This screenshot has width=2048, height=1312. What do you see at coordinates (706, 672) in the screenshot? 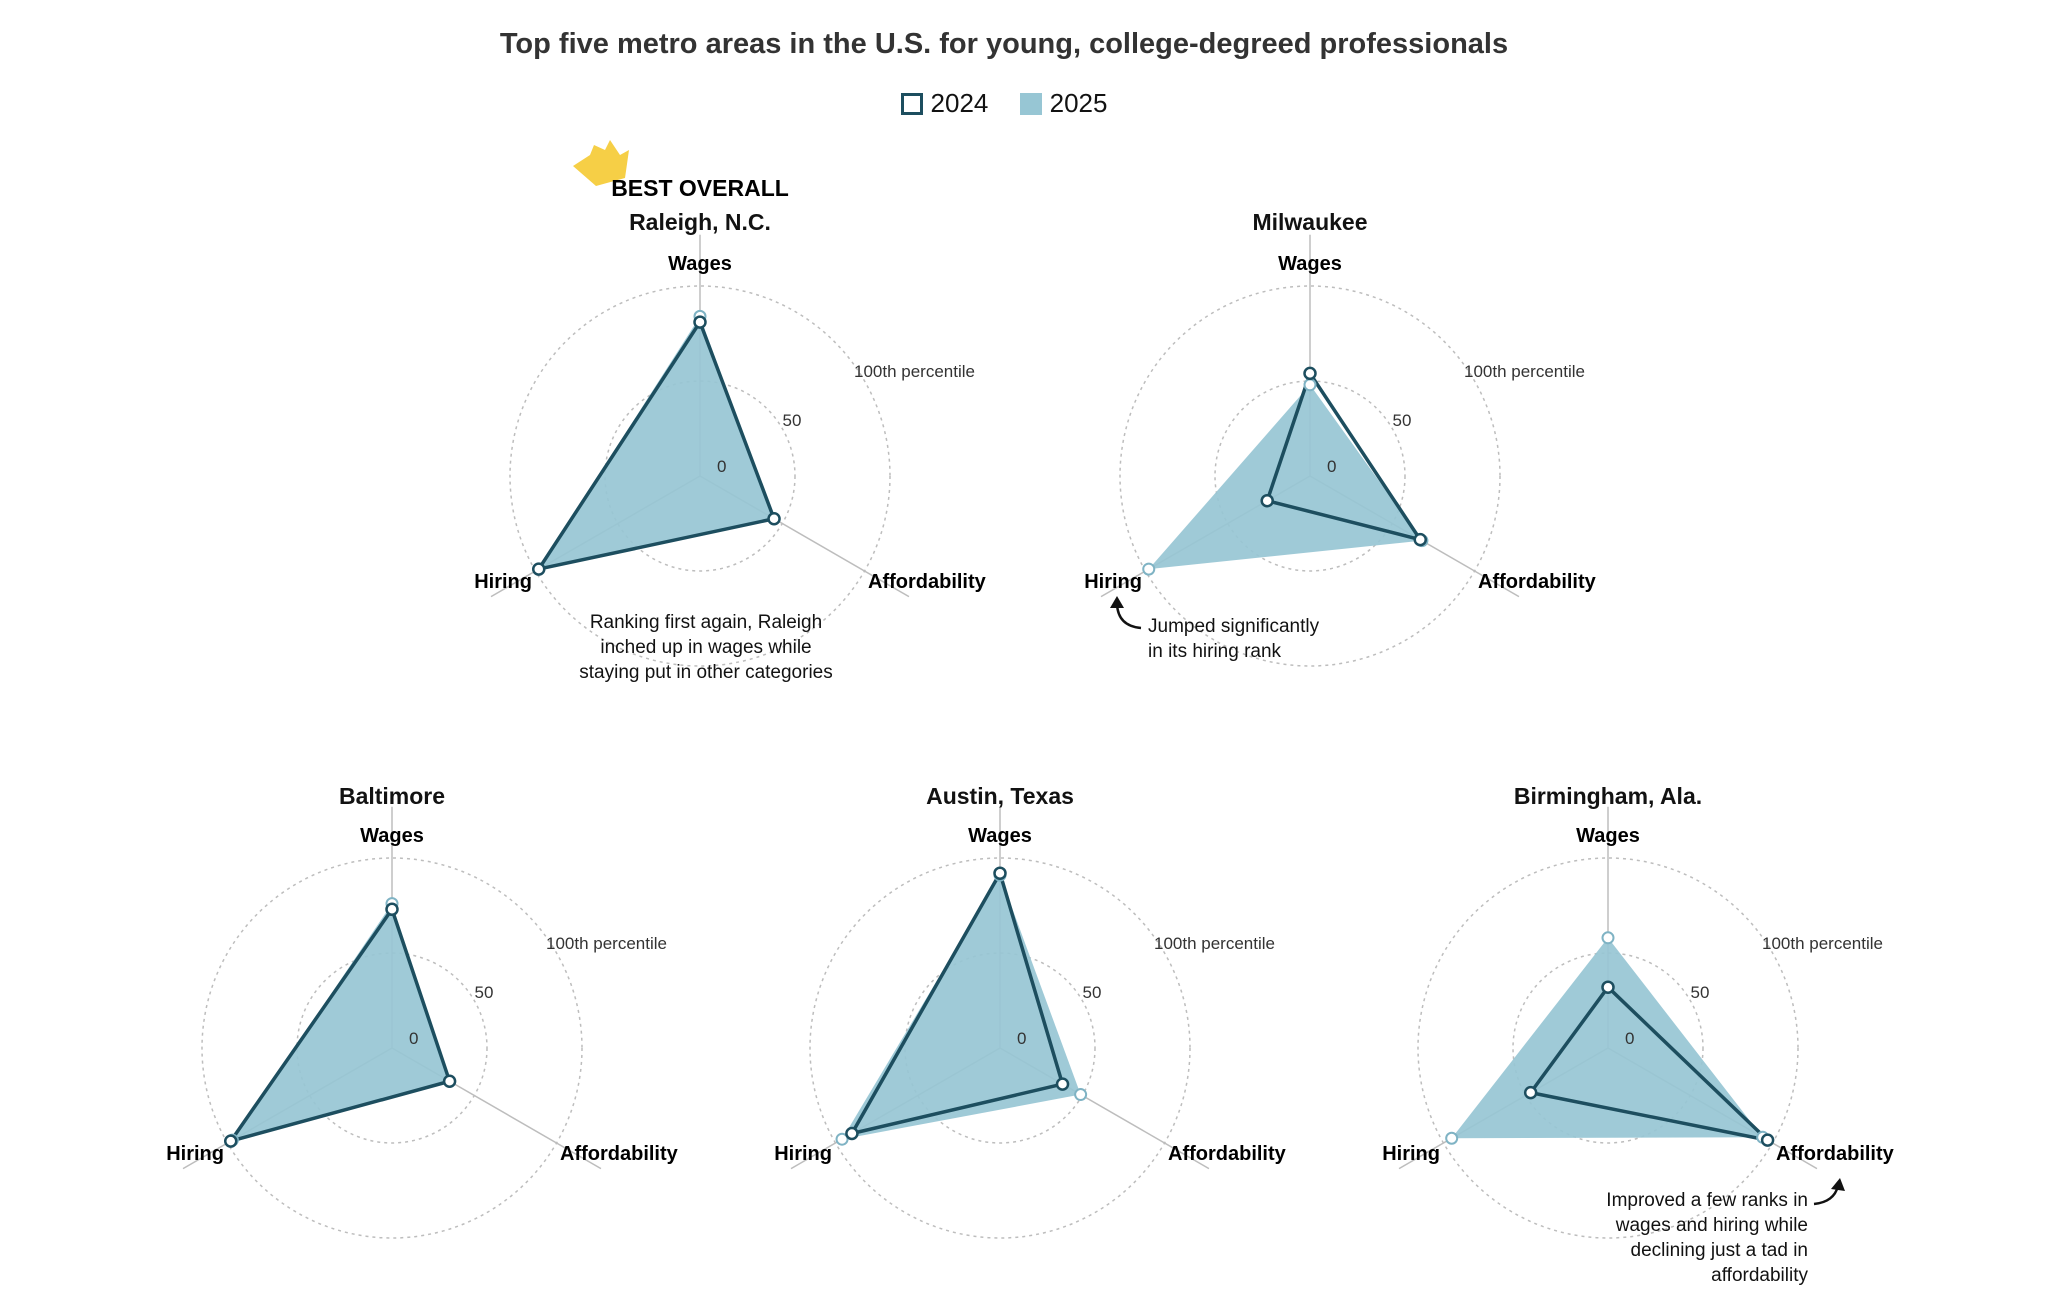
I see `chart-1-annotation-line-3: staying put in other categories` at bounding box center [706, 672].